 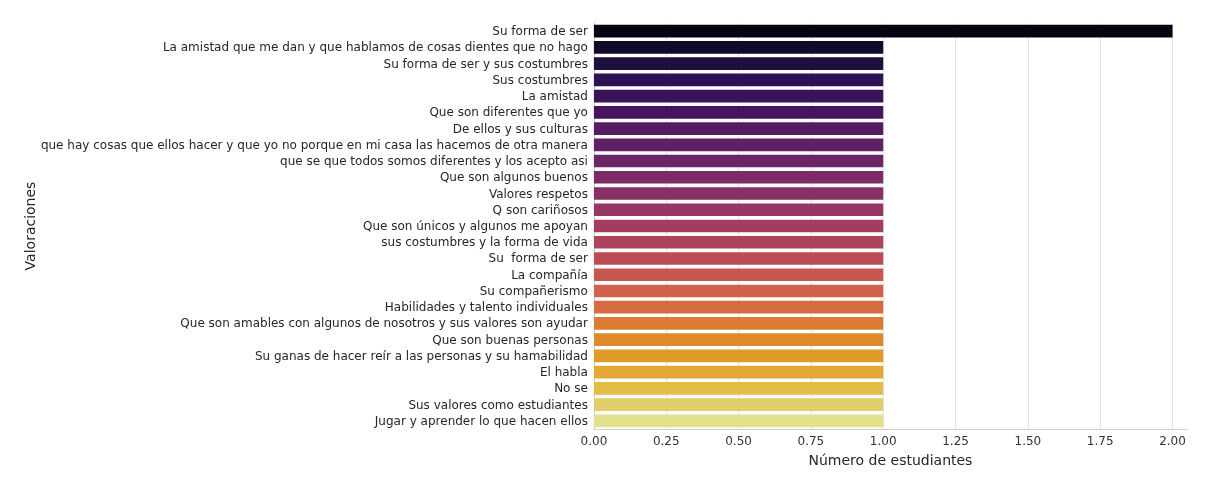 I want to click on x-tick-label: 0.00, so click(x=594, y=441).